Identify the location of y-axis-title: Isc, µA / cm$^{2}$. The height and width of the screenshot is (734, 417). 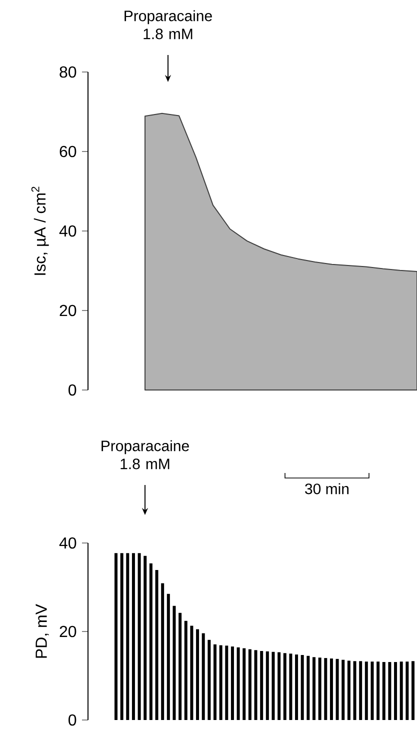
(40, 230).